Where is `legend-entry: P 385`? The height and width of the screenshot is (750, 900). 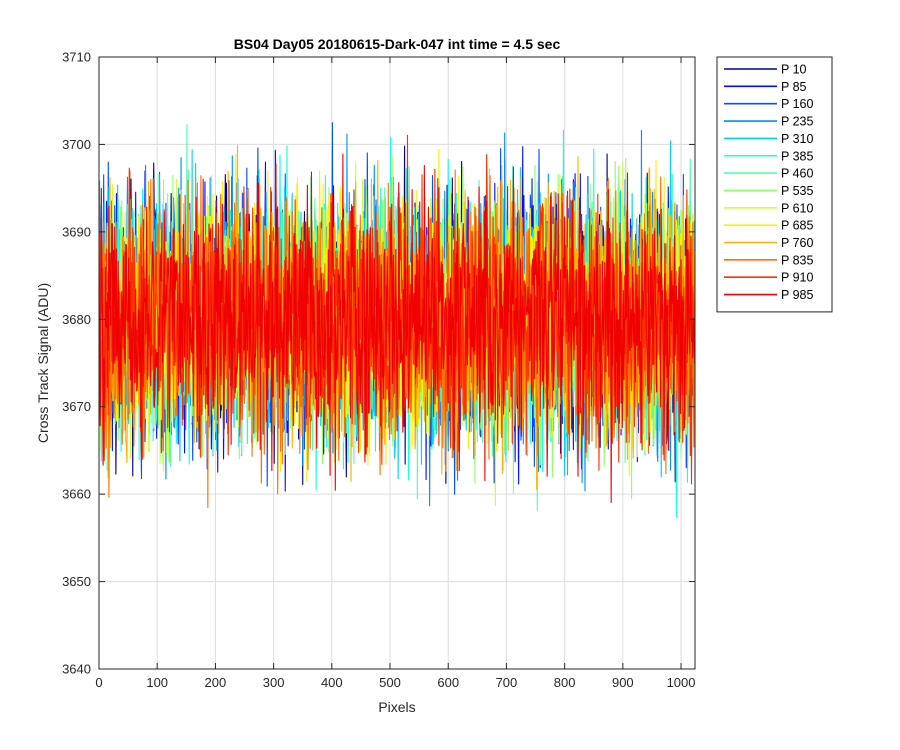 legend-entry: P 385 is located at coordinates (797, 156).